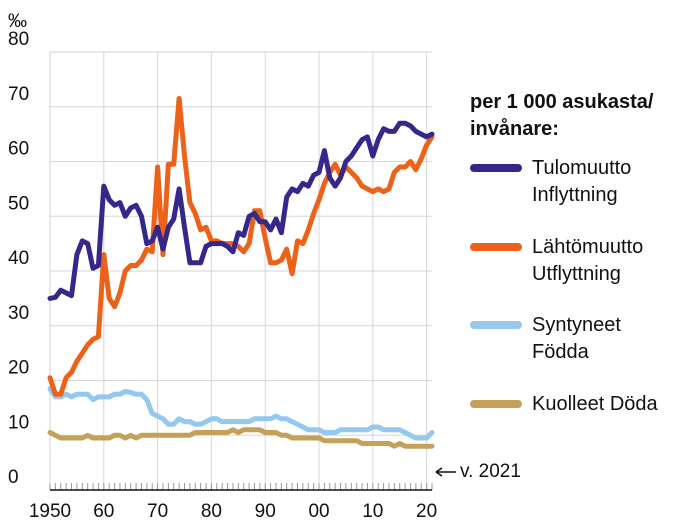 The height and width of the screenshot is (527, 685). What do you see at coordinates (318, 511) in the screenshot?
I see `x-tick-label: 00` at bounding box center [318, 511].